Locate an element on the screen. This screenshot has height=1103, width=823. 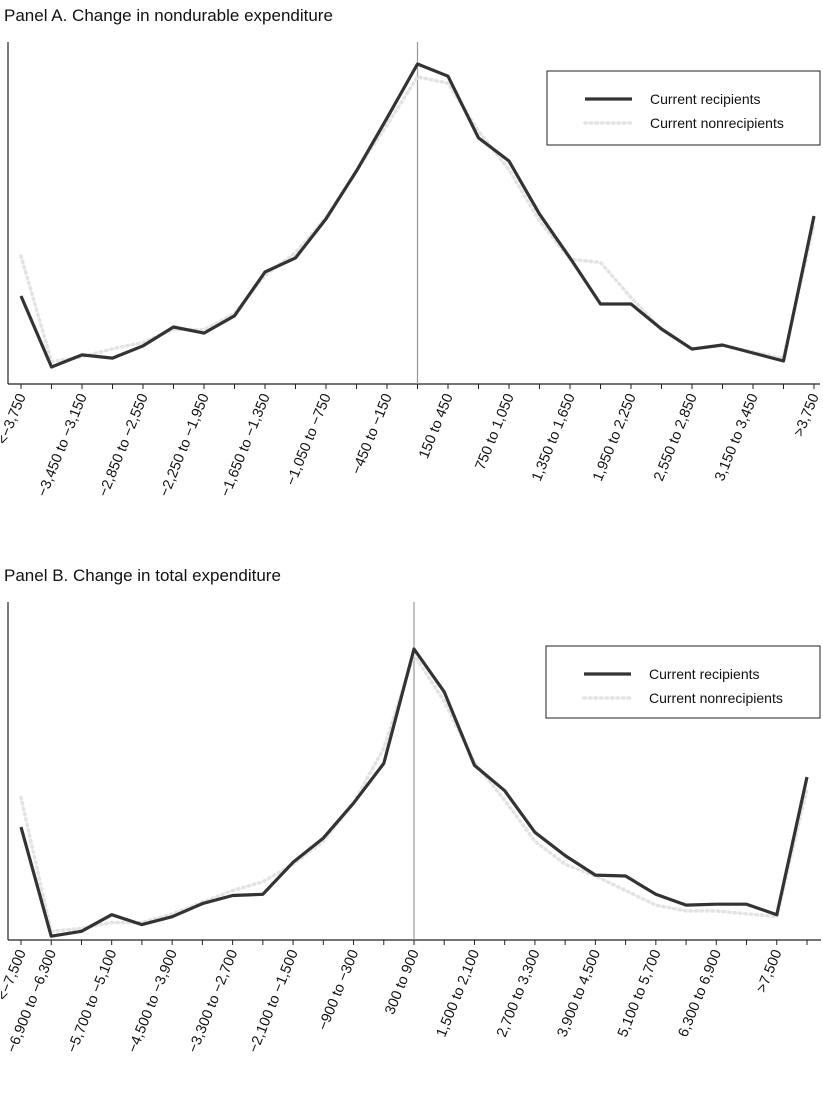
x-tick-label: 750 to 1,050 is located at coordinates (495, 432).